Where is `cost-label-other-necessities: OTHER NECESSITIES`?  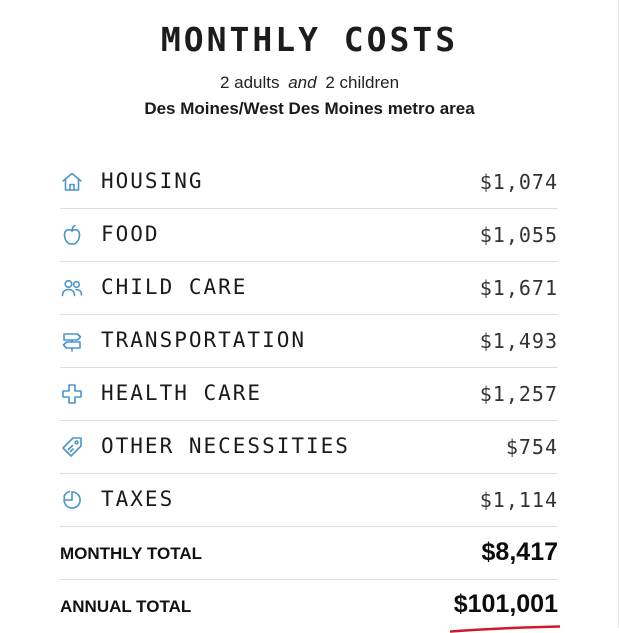 cost-label-other-necessities: OTHER NECESSITIES is located at coordinates (225, 446).